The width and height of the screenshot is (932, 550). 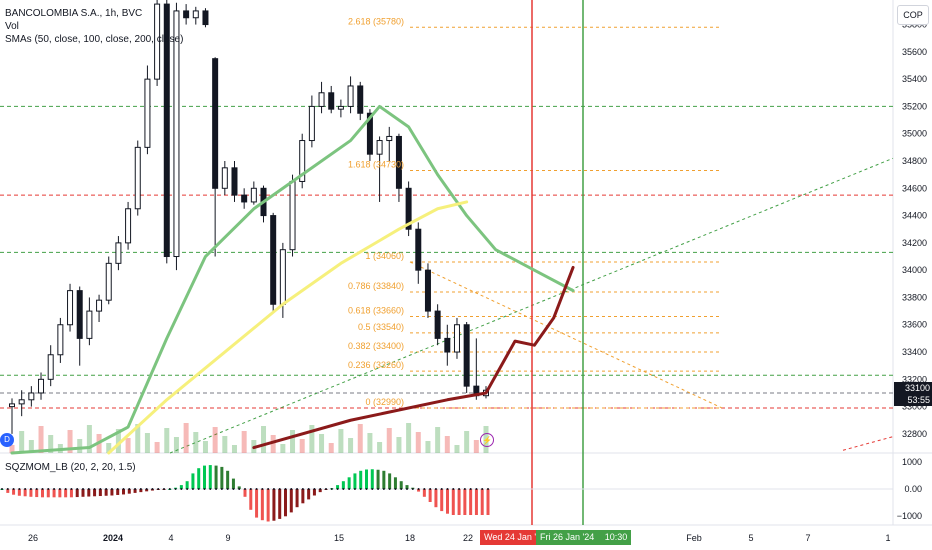 I want to click on fib-level-label: 0.786 (33840), so click(x=376, y=286).